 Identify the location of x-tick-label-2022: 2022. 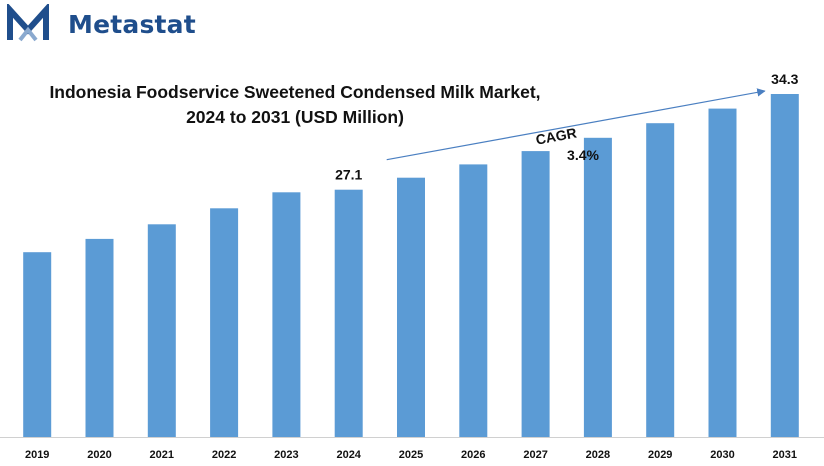
(224, 455).